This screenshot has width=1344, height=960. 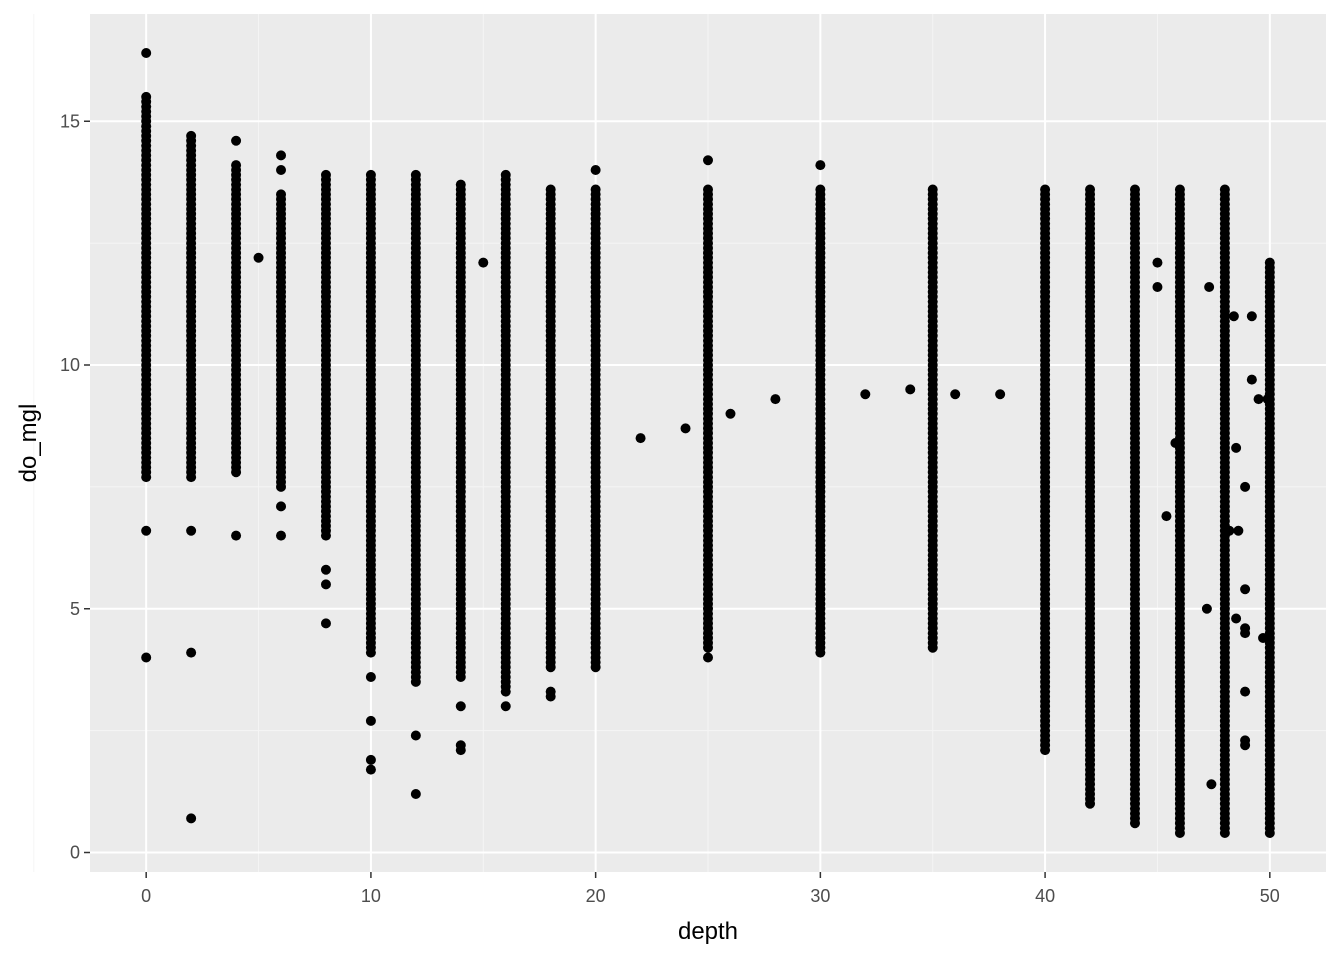 I want to click on x-tick-label: 20, so click(x=596, y=896).